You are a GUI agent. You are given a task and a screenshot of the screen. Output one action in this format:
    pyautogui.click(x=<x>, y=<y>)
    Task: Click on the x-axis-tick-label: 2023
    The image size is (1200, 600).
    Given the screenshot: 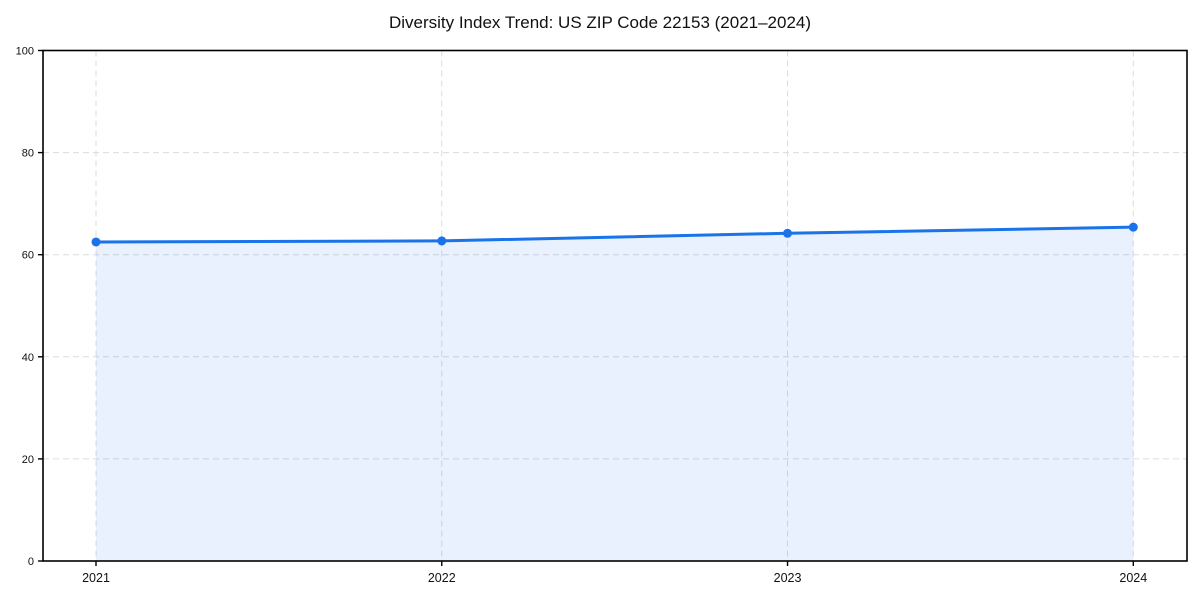 What is the action you would take?
    pyautogui.click(x=788, y=578)
    